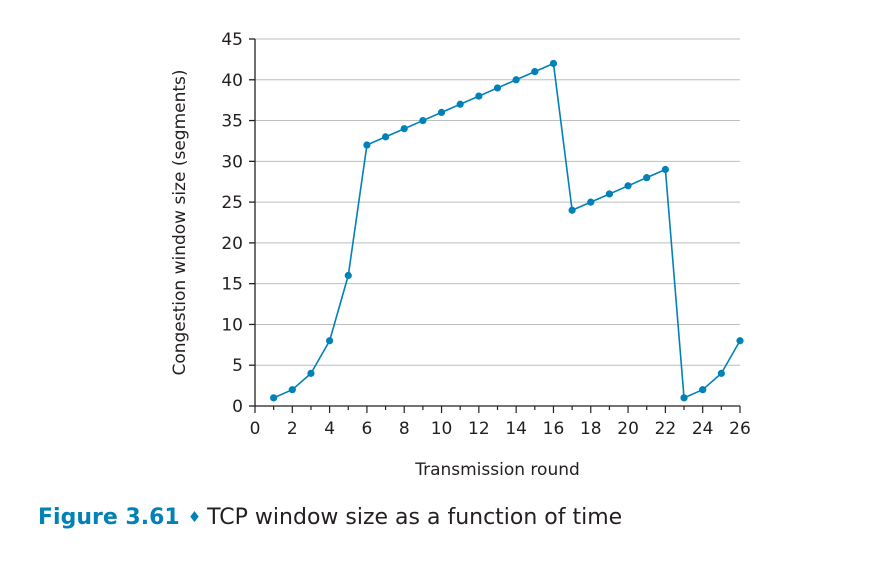 The image size is (879, 574). What do you see at coordinates (591, 429) in the screenshot?
I see `x-tick-label-18: 18` at bounding box center [591, 429].